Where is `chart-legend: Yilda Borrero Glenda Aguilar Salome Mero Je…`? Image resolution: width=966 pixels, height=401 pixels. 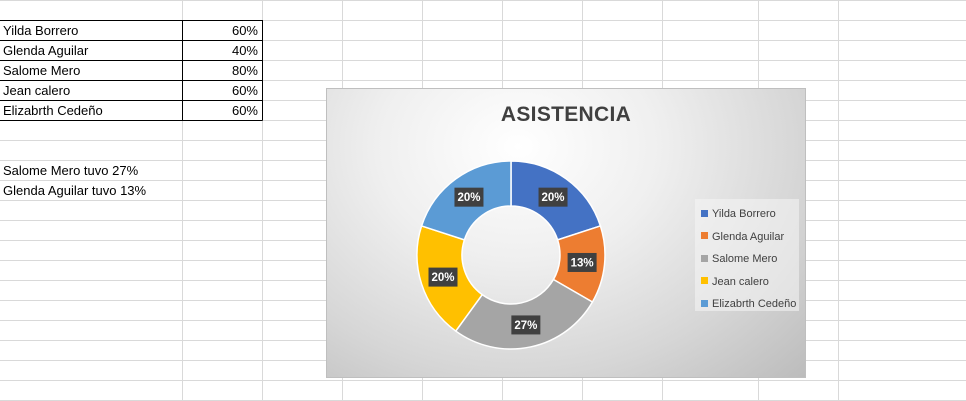 chart-legend: Yilda Borrero Glenda Aguilar Salome Mero Je… is located at coordinates (747, 255).